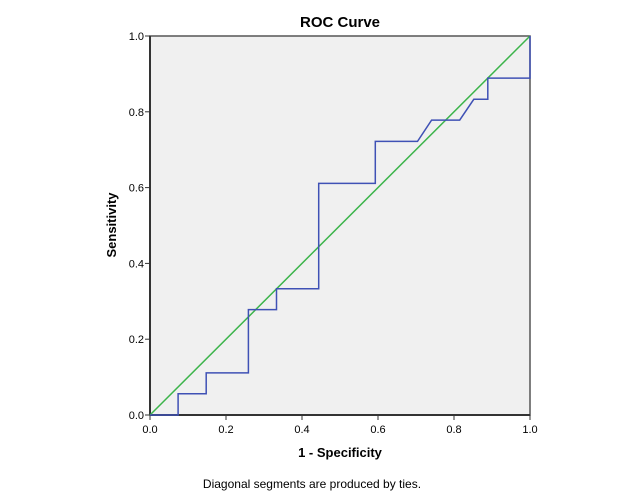  What do you see at coordinates (149, 430) in the screenshot?
I see `x-tick-label: 0.0` at bounding box center [149, 430].